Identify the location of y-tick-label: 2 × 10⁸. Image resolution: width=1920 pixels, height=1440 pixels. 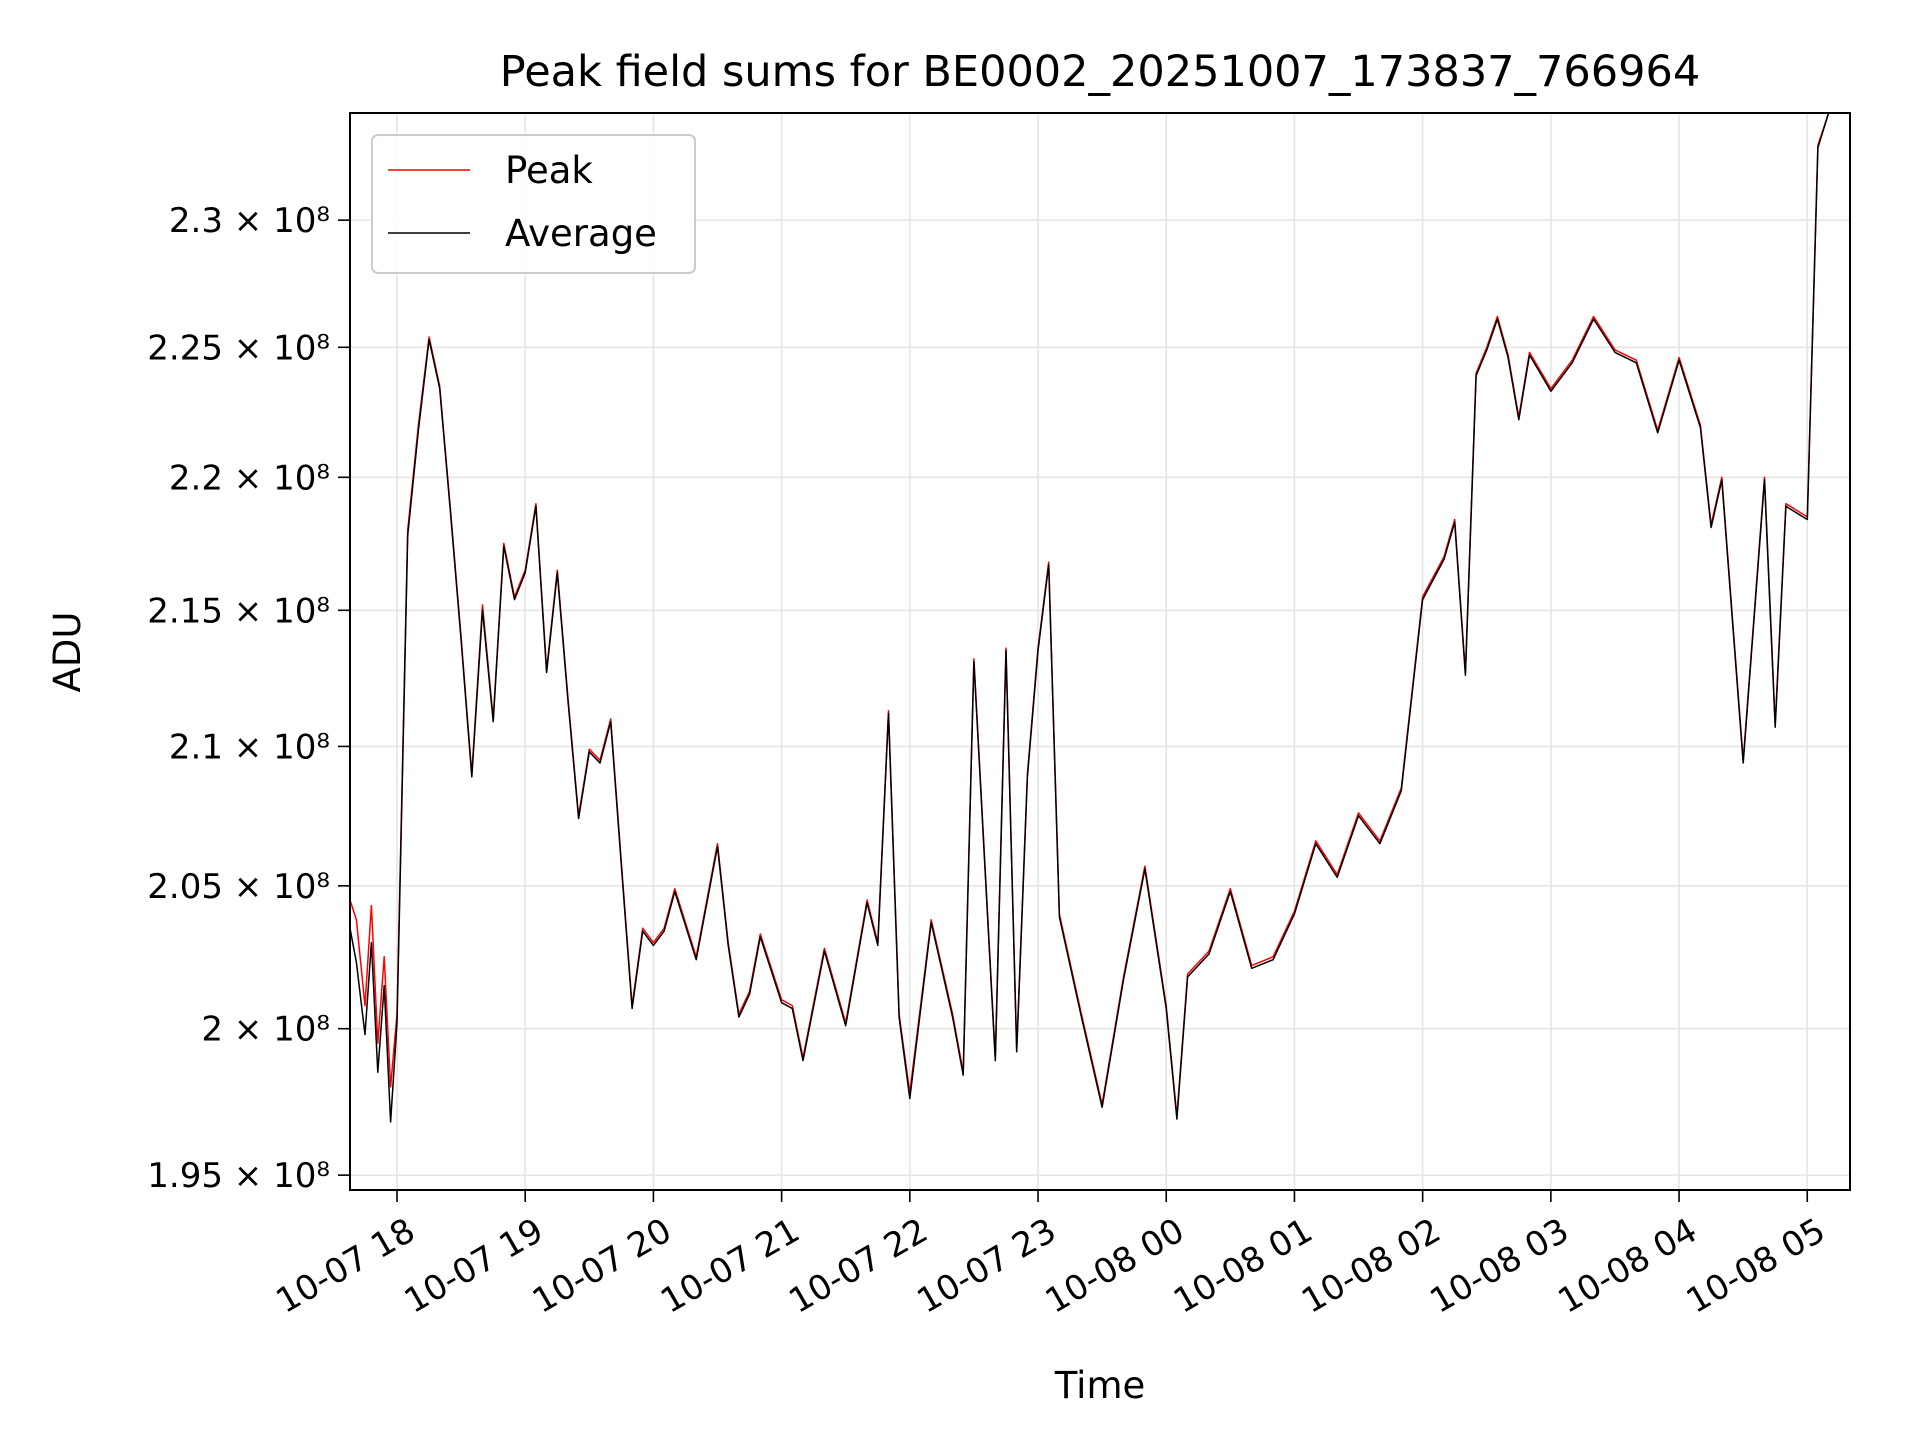
(265, 1030).